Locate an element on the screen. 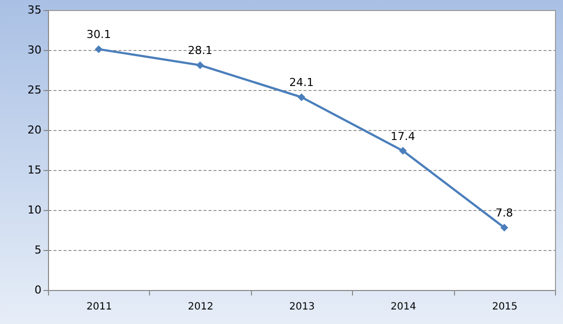 The image size is (563, 324). y-tick-label: 5 is located at coordinates (38, 250).